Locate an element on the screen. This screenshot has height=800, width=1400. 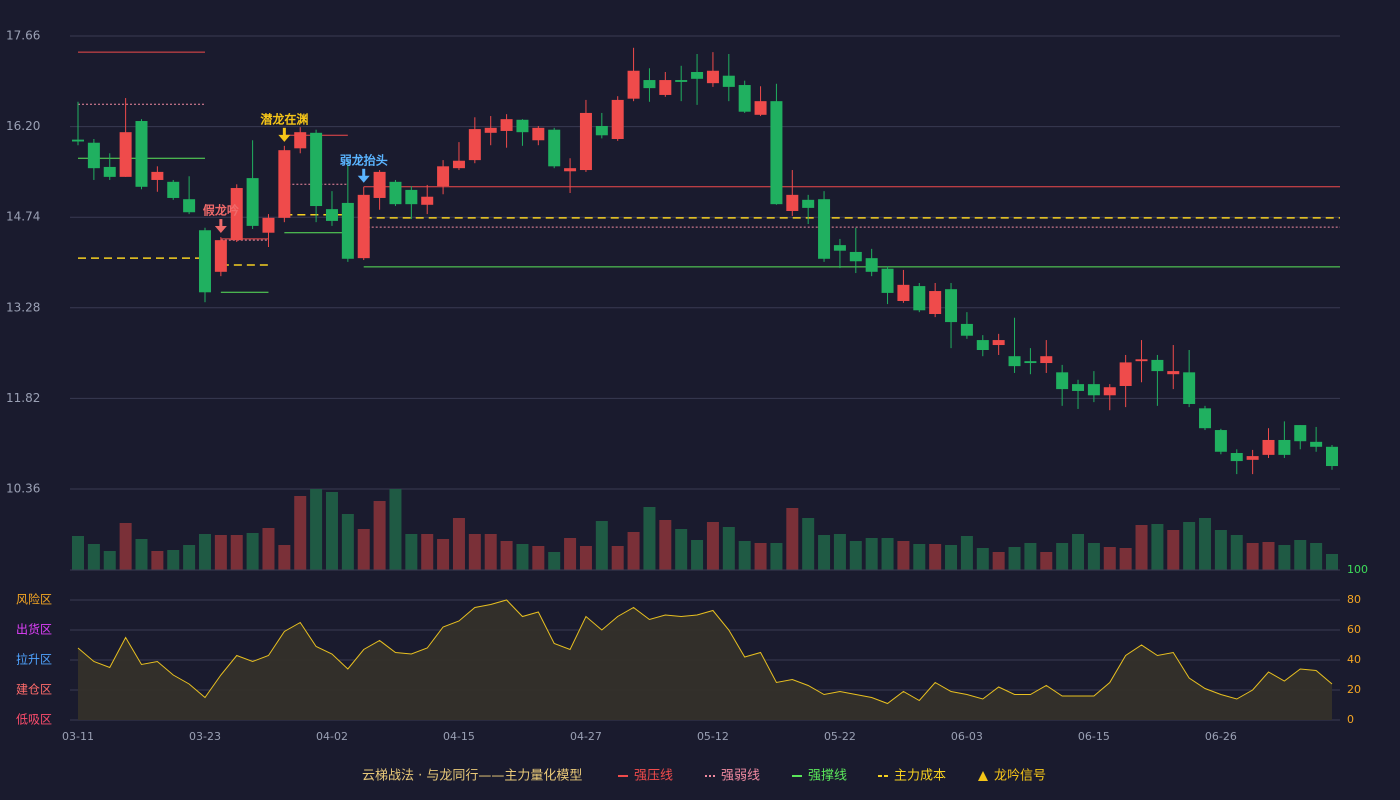
y-tick-label: 14.74 is located at coordinates (23, 217).